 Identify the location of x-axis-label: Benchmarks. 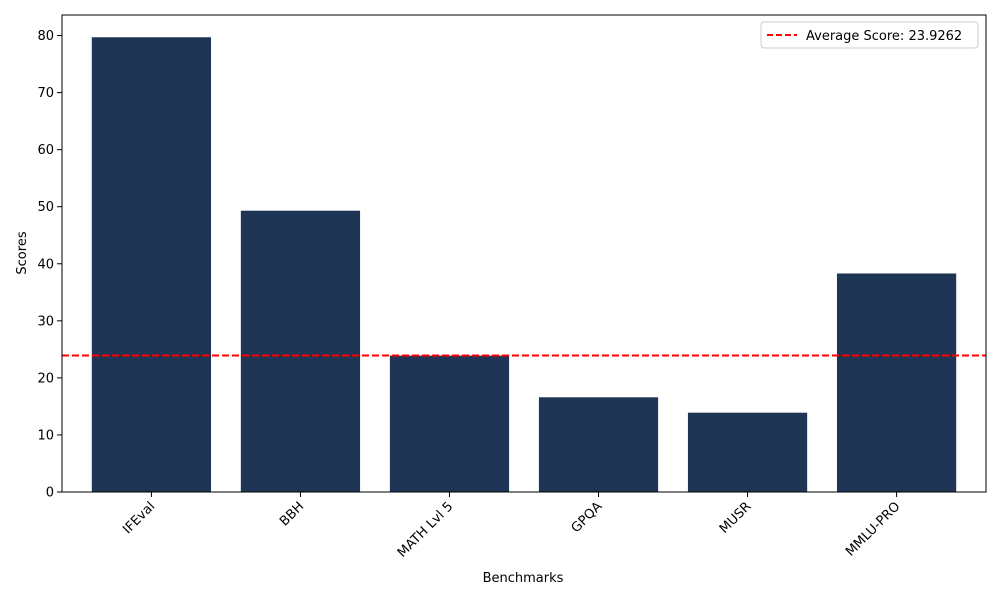
(523, 578).